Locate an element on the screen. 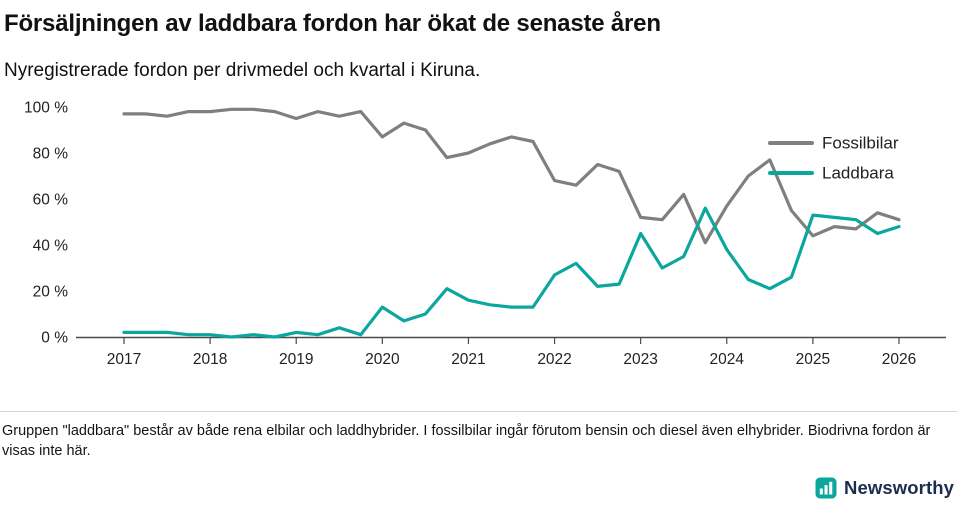  y-axis-tick-label: 100 % is located at coordinates (46, 107).